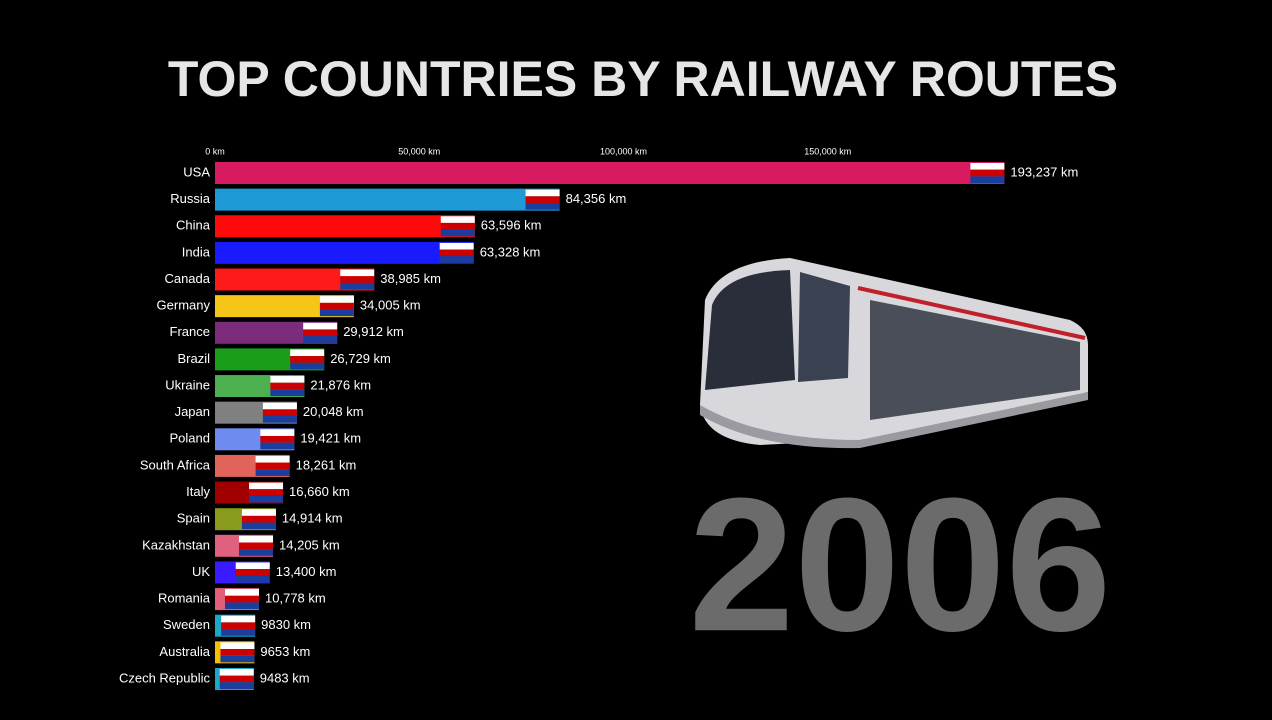  Describe the element at coordinates (201, 571) in the screenshot. I see `category-label: UK` at that location.